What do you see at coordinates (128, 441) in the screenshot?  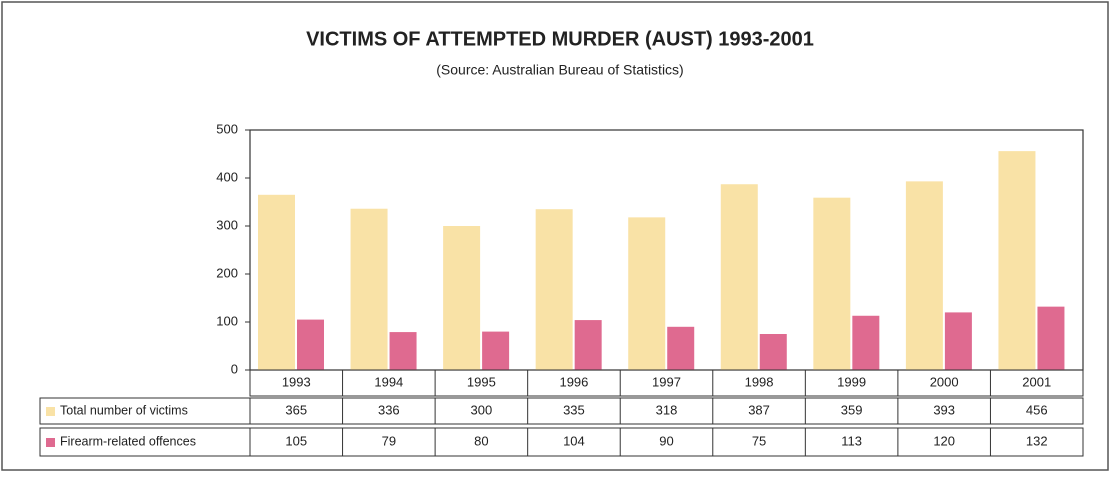 I see `legend-label: Firearm-related offences` at bounding box center [128, 441].